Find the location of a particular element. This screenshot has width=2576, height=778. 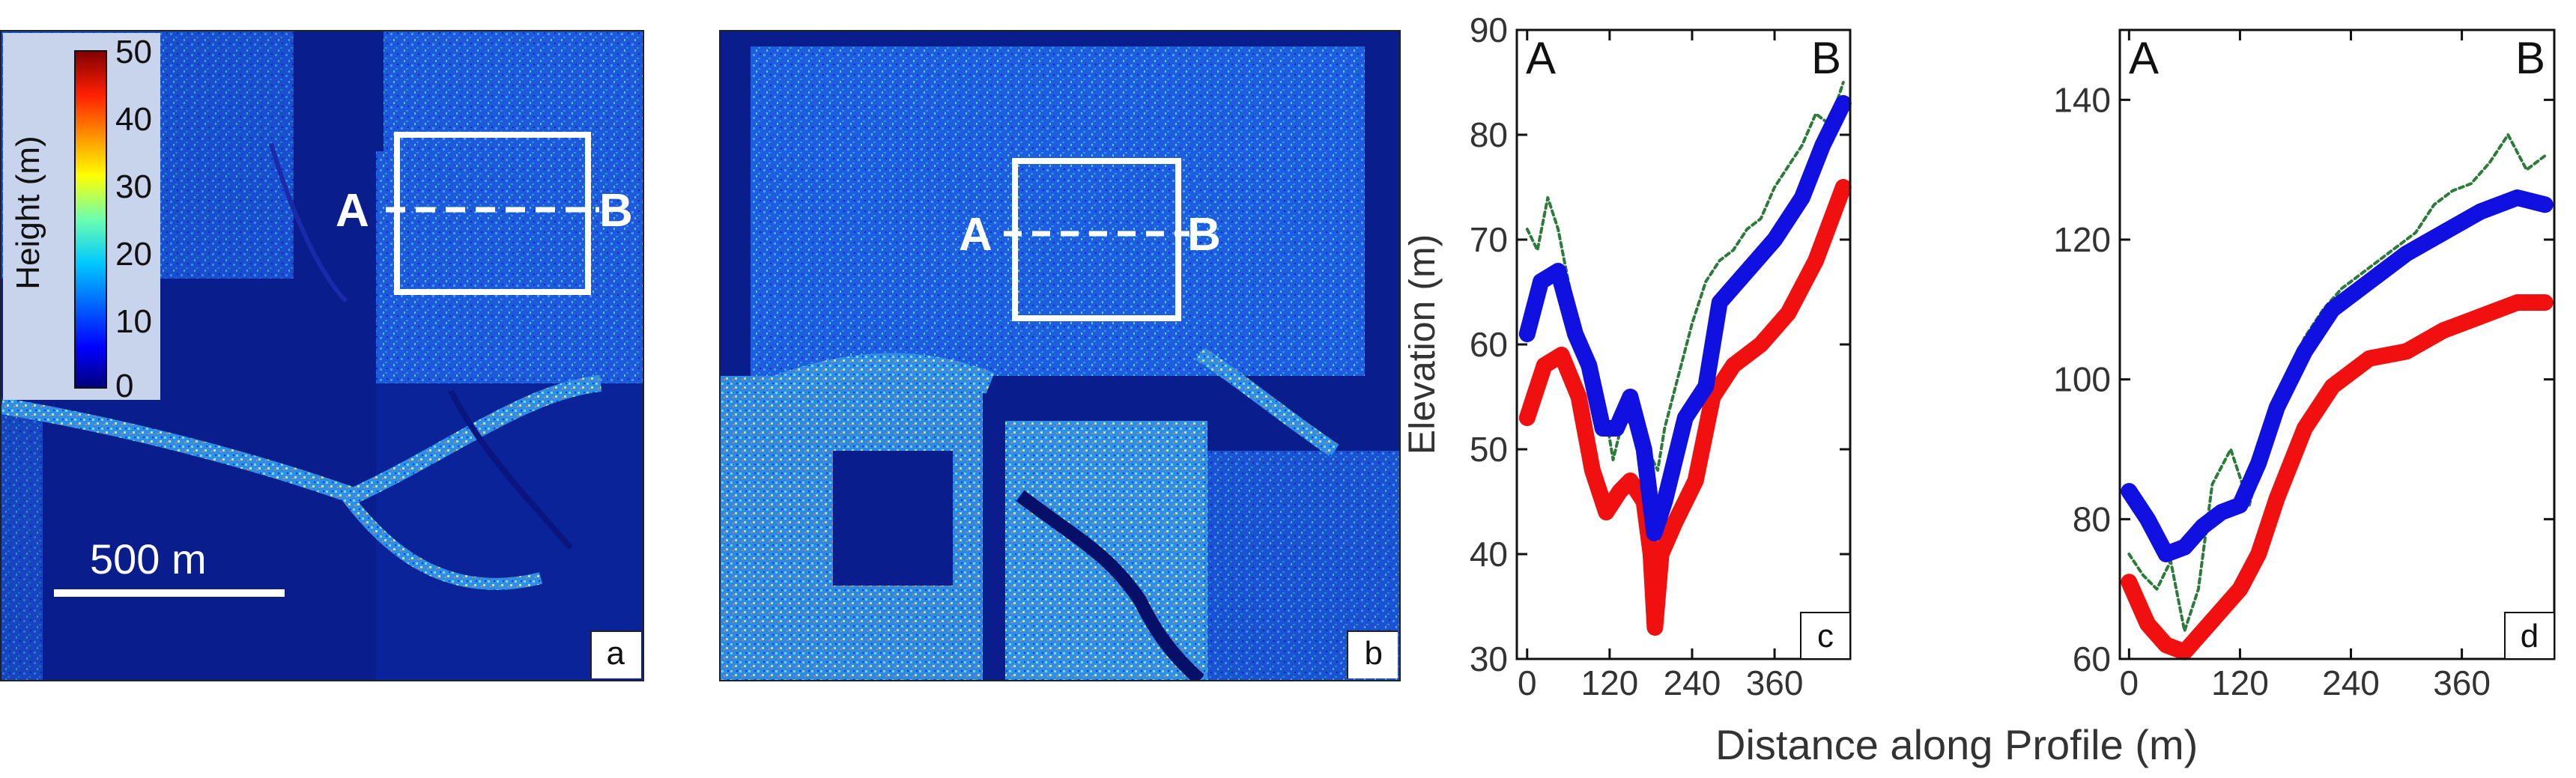

panel-label: d is located at coordinates (2530, 636).